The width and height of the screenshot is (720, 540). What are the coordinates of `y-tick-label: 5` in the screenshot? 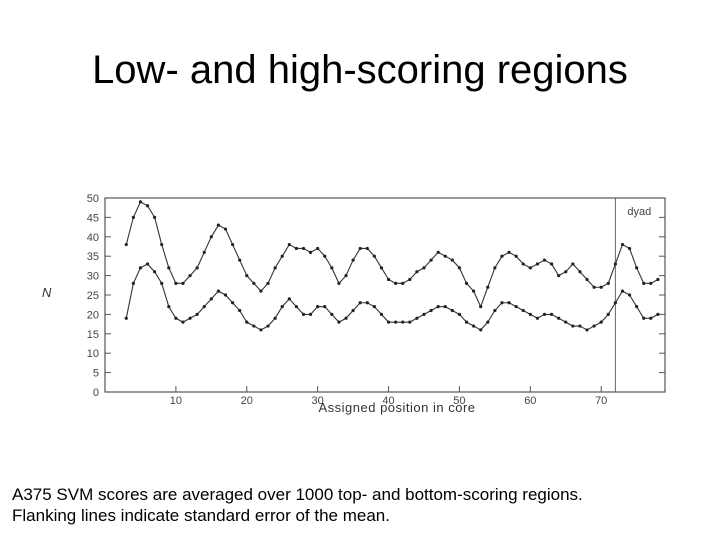 It's located at (96, 374).